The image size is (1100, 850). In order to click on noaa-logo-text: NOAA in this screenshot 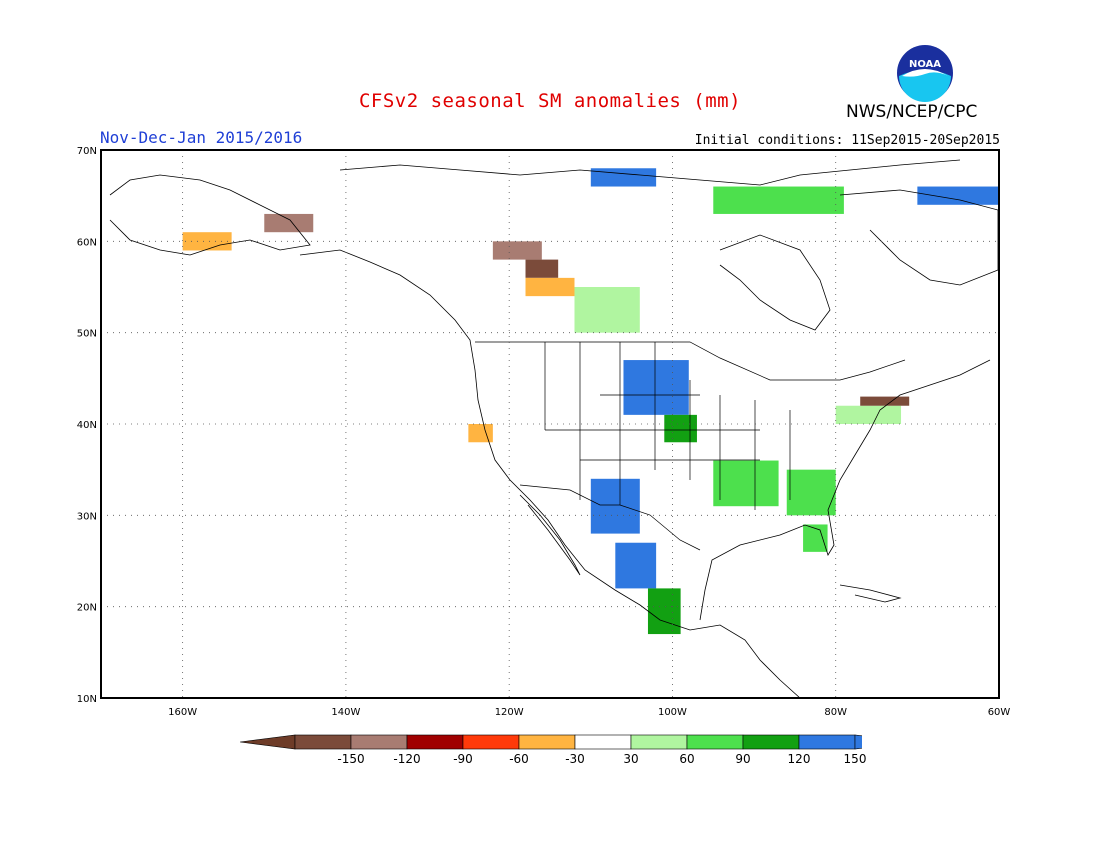, I will do `click(925, 64)`.